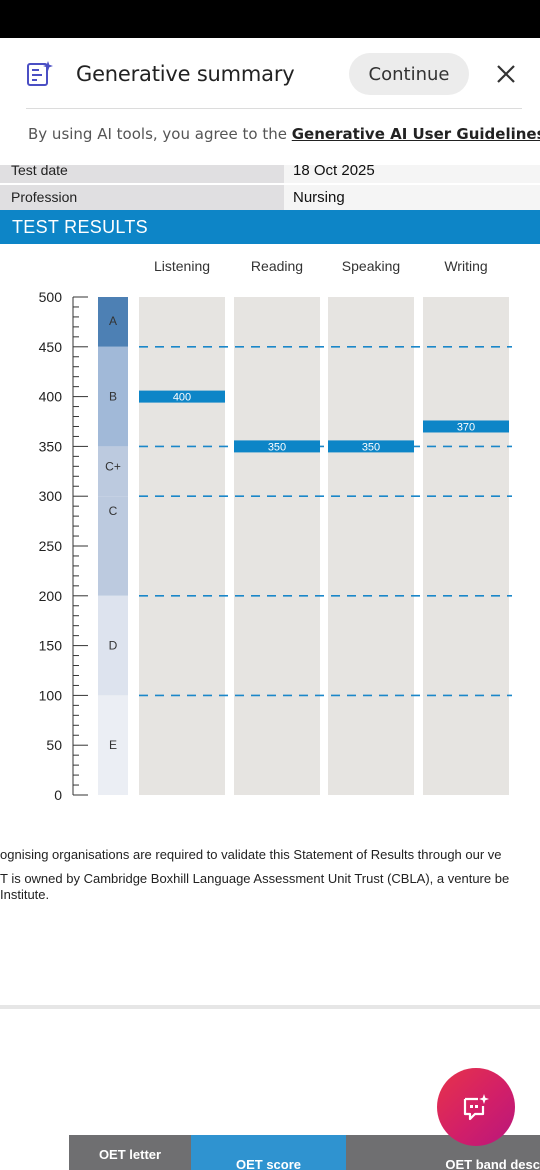 This screenshot has width=540, height=1170. I want to click on tab-oet-band: OET band desc, so click(443, 1152).